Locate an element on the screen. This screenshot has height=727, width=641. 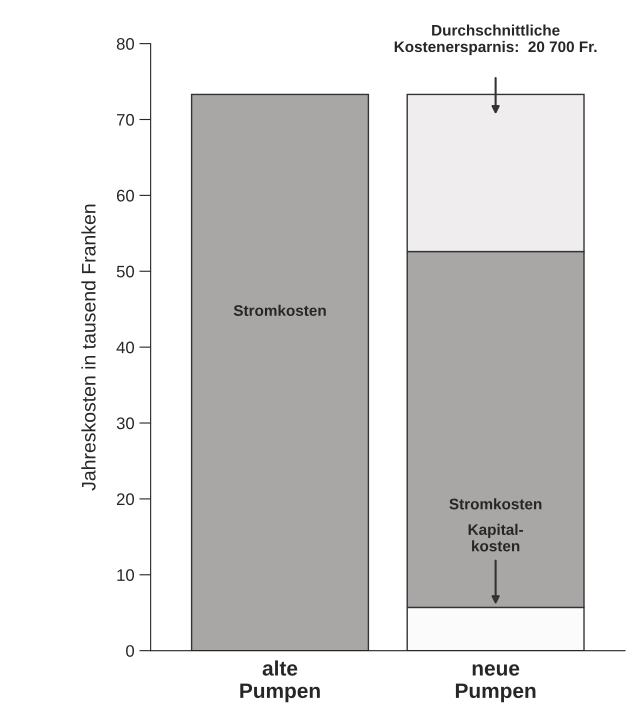
y-tick-label: 0 is located at coordinates (130, 651).